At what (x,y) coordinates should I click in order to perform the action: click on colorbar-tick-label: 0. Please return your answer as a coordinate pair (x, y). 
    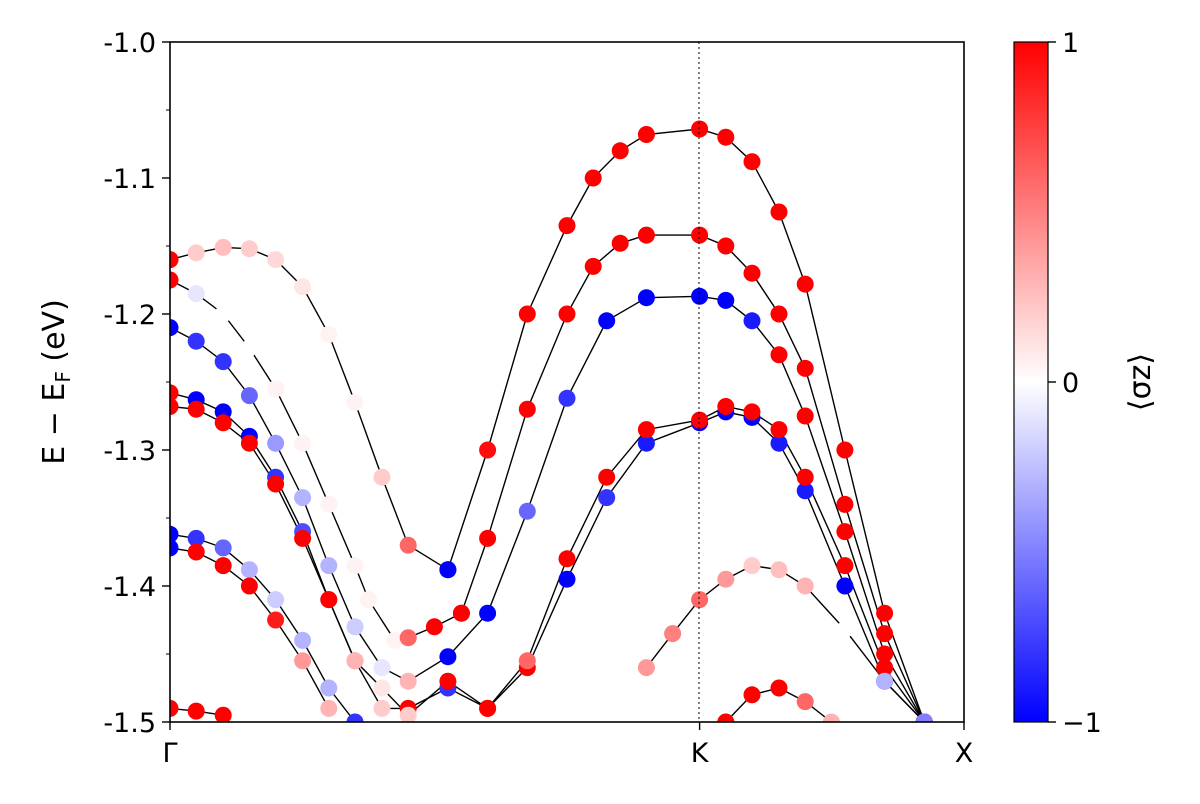
    Looking at the image, I should click on (1070, 383).